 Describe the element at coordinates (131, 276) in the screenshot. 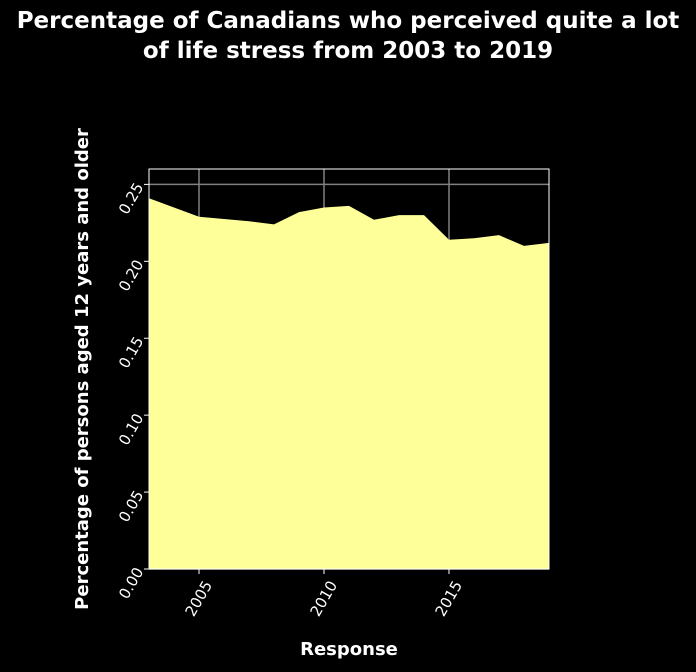

I see `y-tick-label: 0.20` at that location.